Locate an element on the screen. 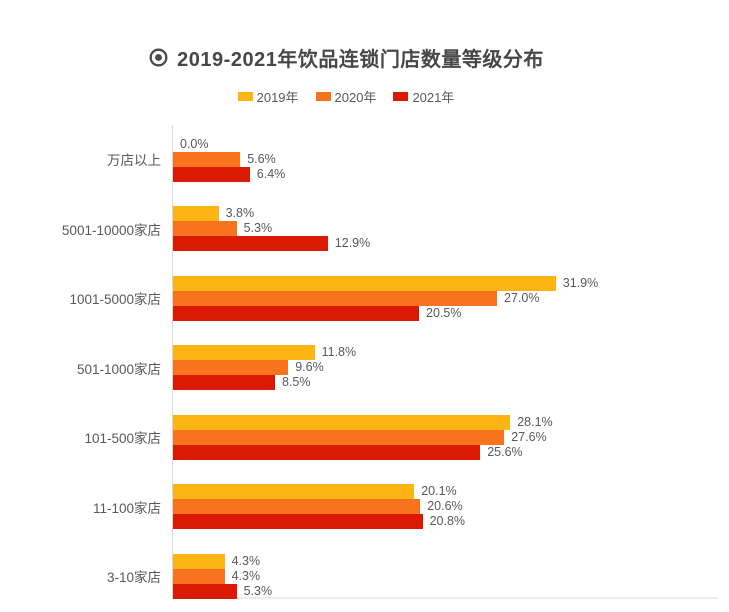  bar-2021年-101-500家店 is located at coordinates (327, 452).